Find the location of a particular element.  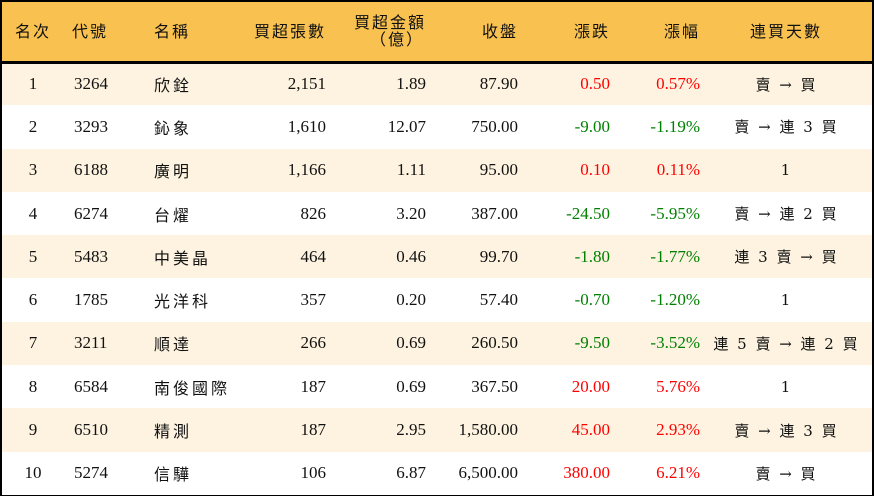

name-cell: 廣明 is located at coordinates (173, 172).